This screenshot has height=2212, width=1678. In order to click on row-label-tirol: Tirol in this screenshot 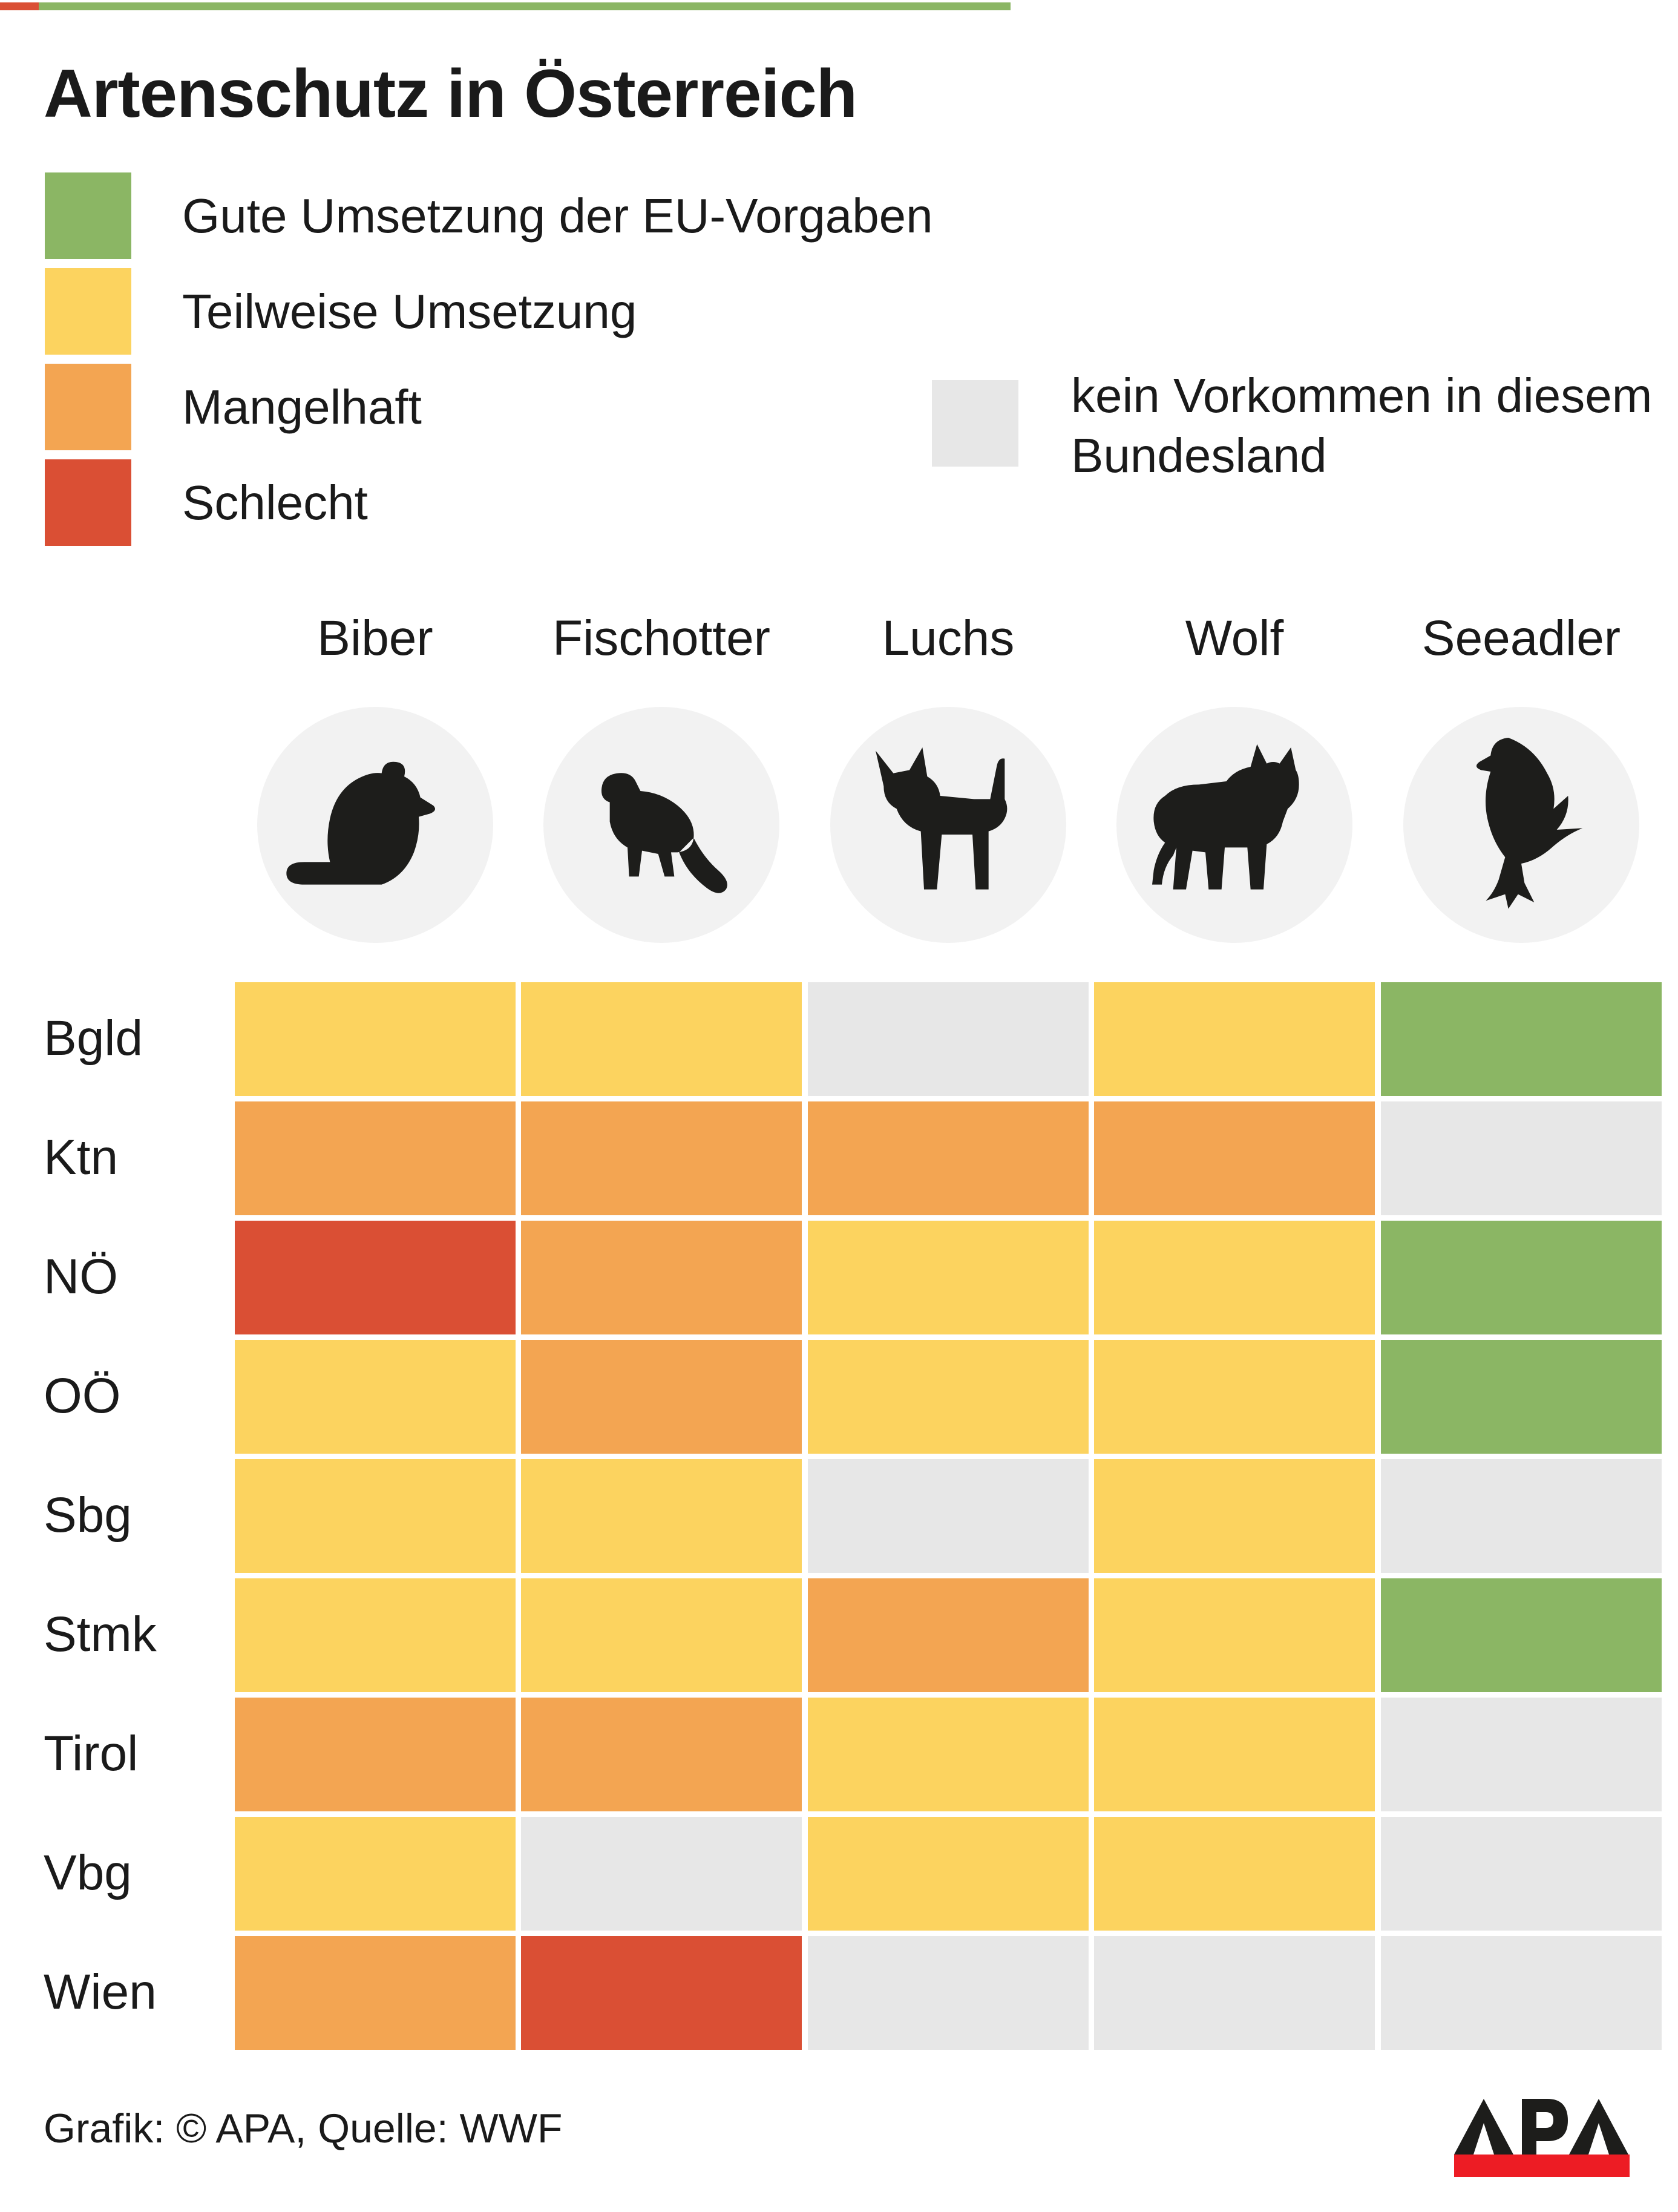, I will do `click(92, 1753)`.